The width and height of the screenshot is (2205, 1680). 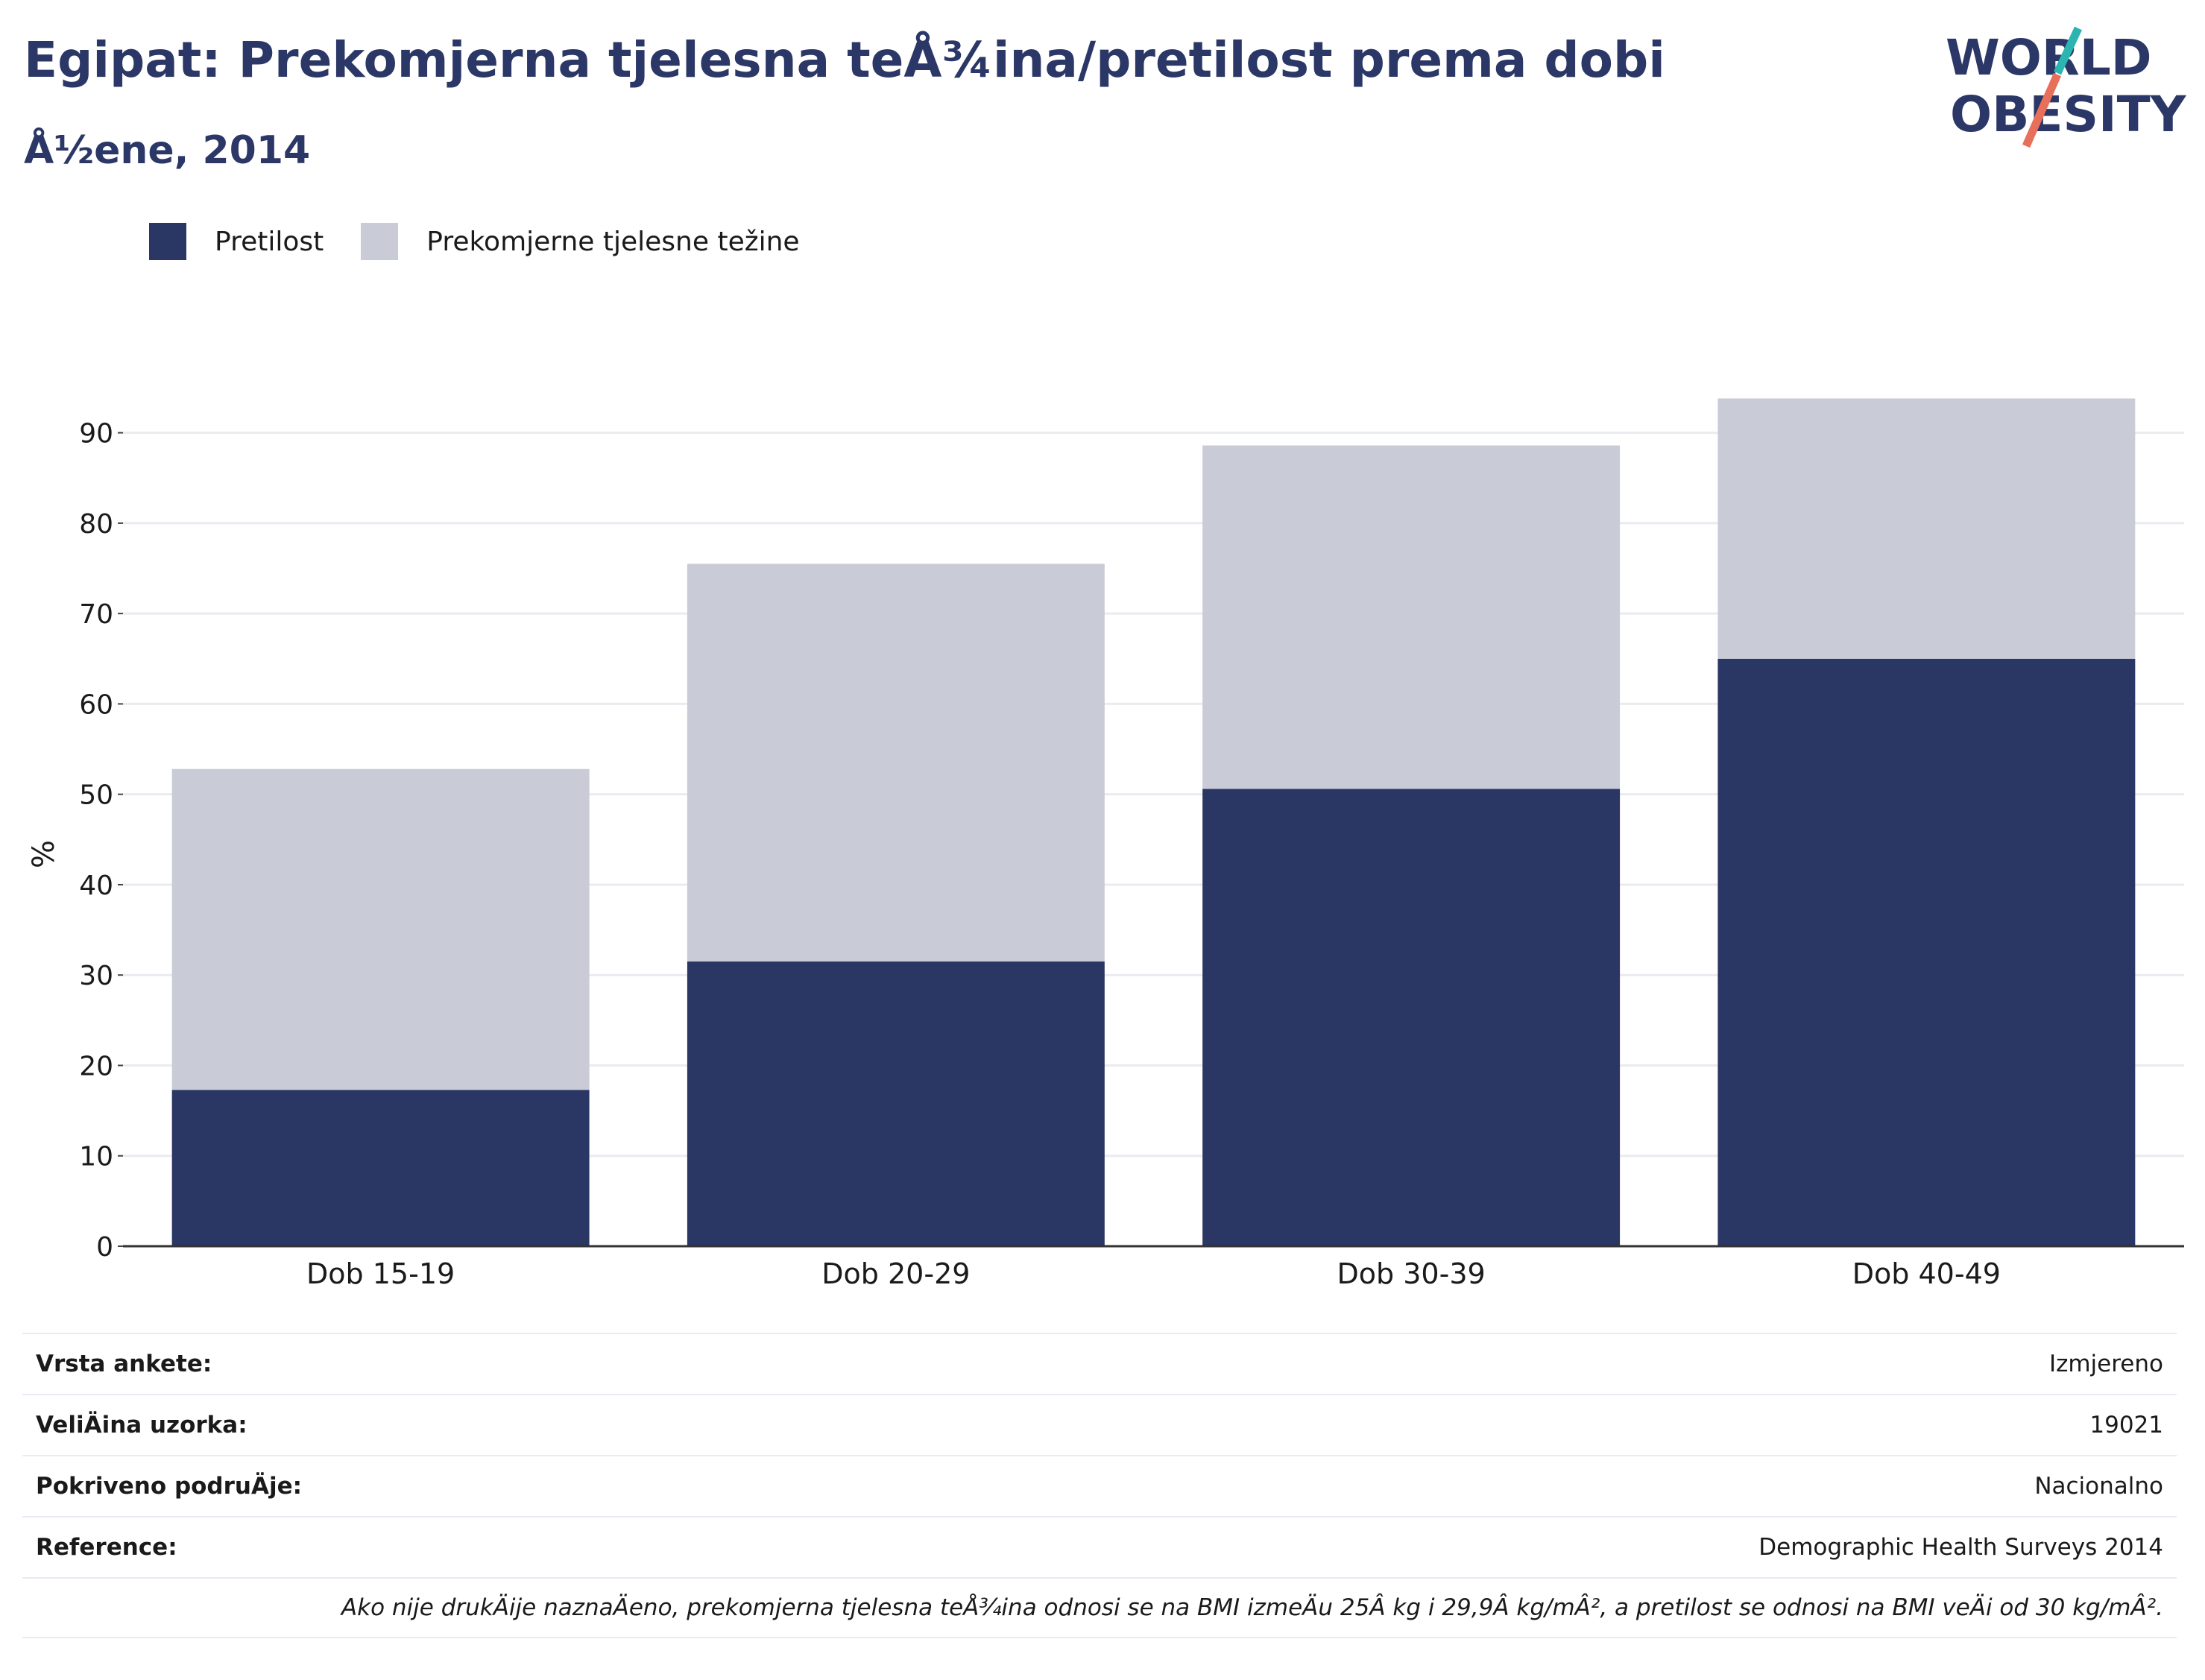 What do you see at coordinates (96, 524) in the screenshot?
I see `y-tick-label: 80` at bounding box center [96, 524].